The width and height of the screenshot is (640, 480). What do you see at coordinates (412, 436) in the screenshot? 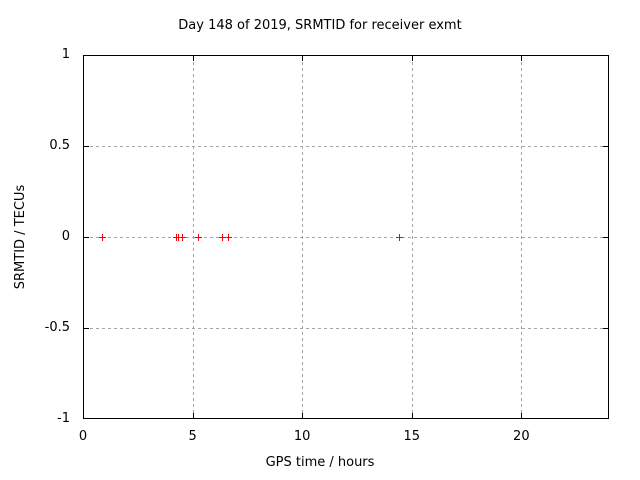
I see `x-tick-label: 15` at bounding box center [412, 436].